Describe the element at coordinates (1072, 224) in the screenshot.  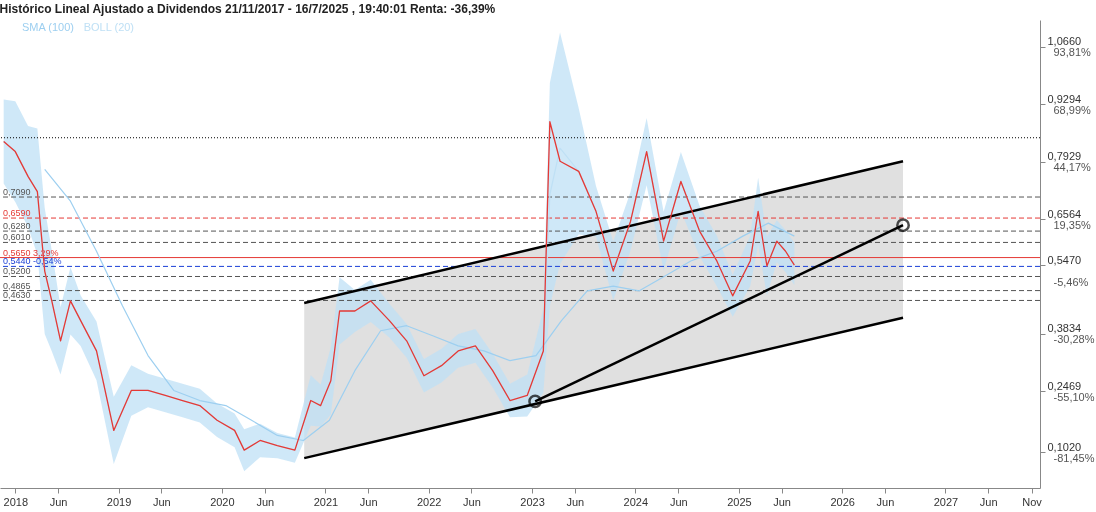
I see `y2-tick-label: 19,35%` at that location.